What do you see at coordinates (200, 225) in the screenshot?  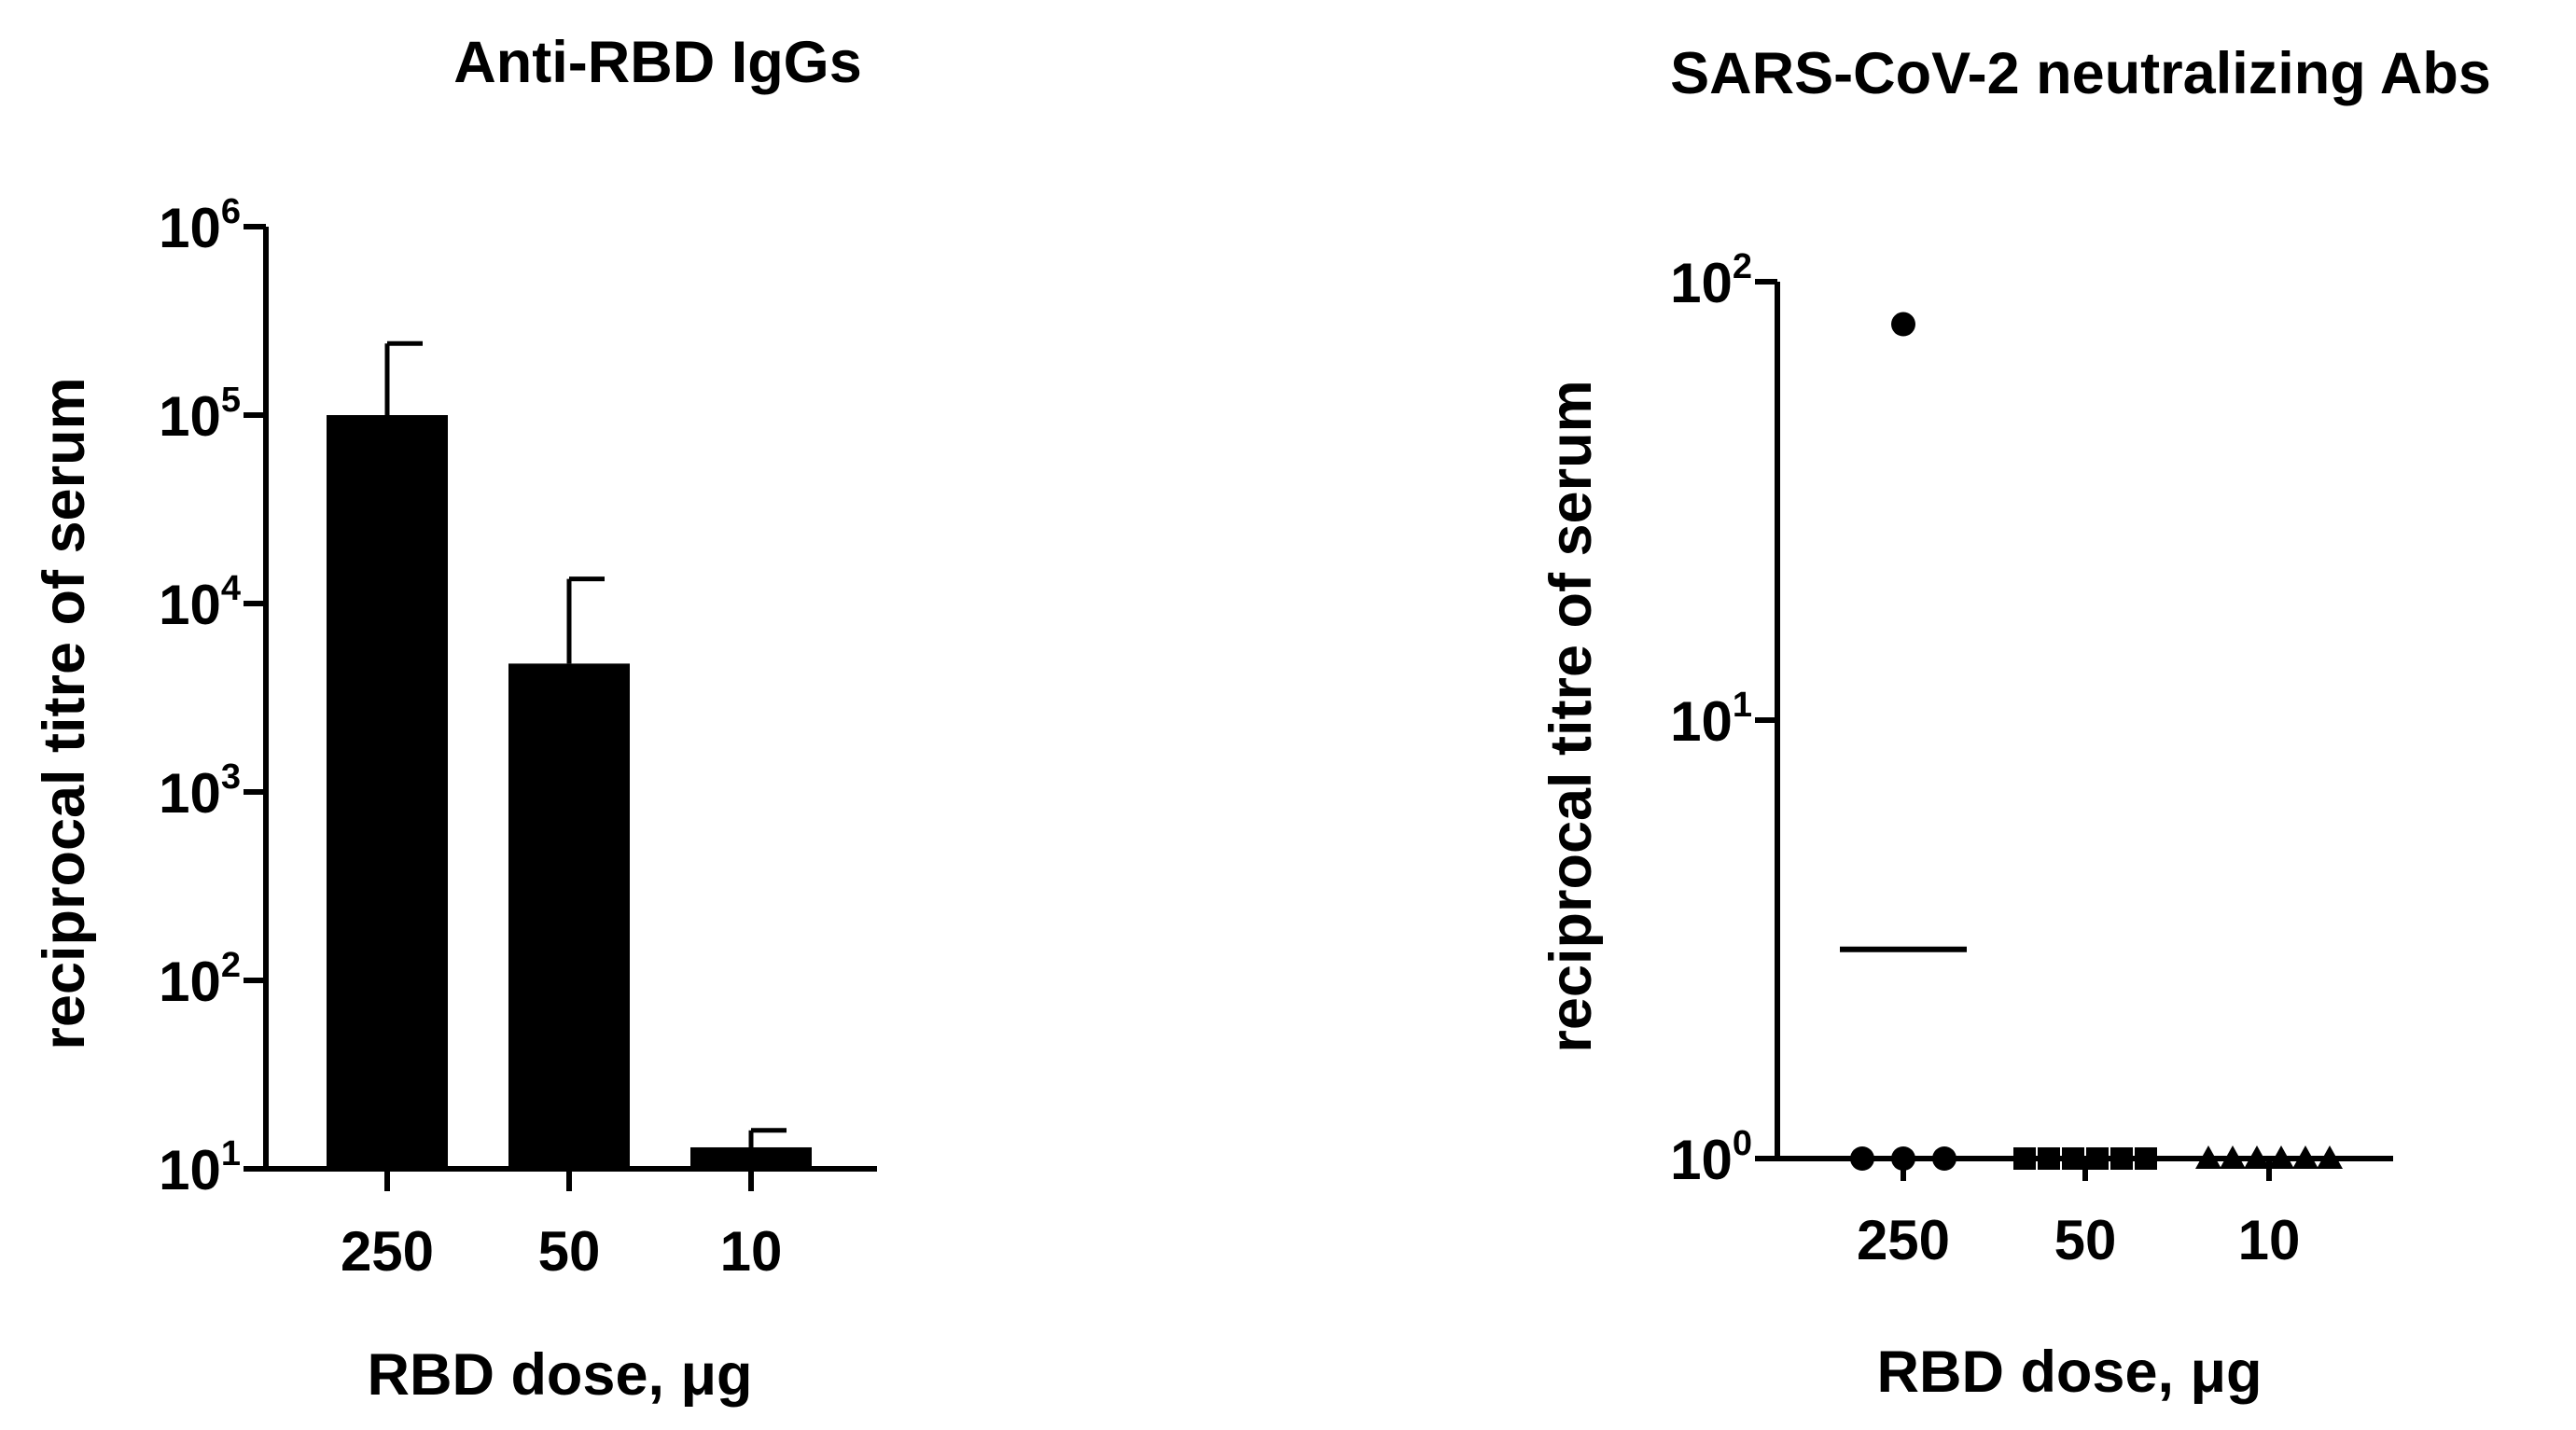 I see `chart-a-ytick-label: 10⁶` at bounding box center [200, 225].